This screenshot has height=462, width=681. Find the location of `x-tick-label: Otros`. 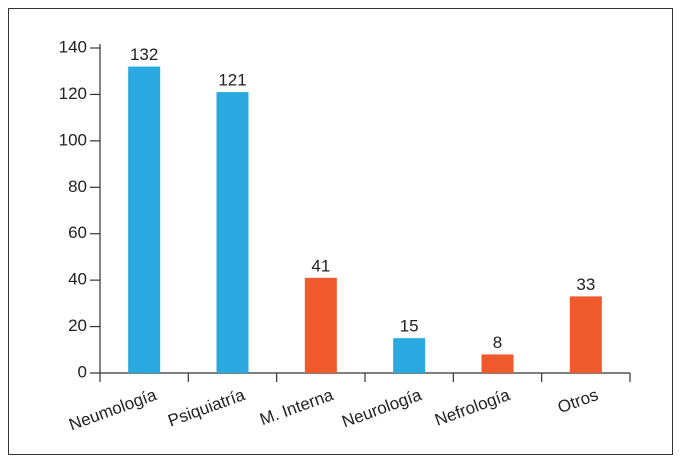

x-tick-label: Otros is located at coordinates (578, 401).